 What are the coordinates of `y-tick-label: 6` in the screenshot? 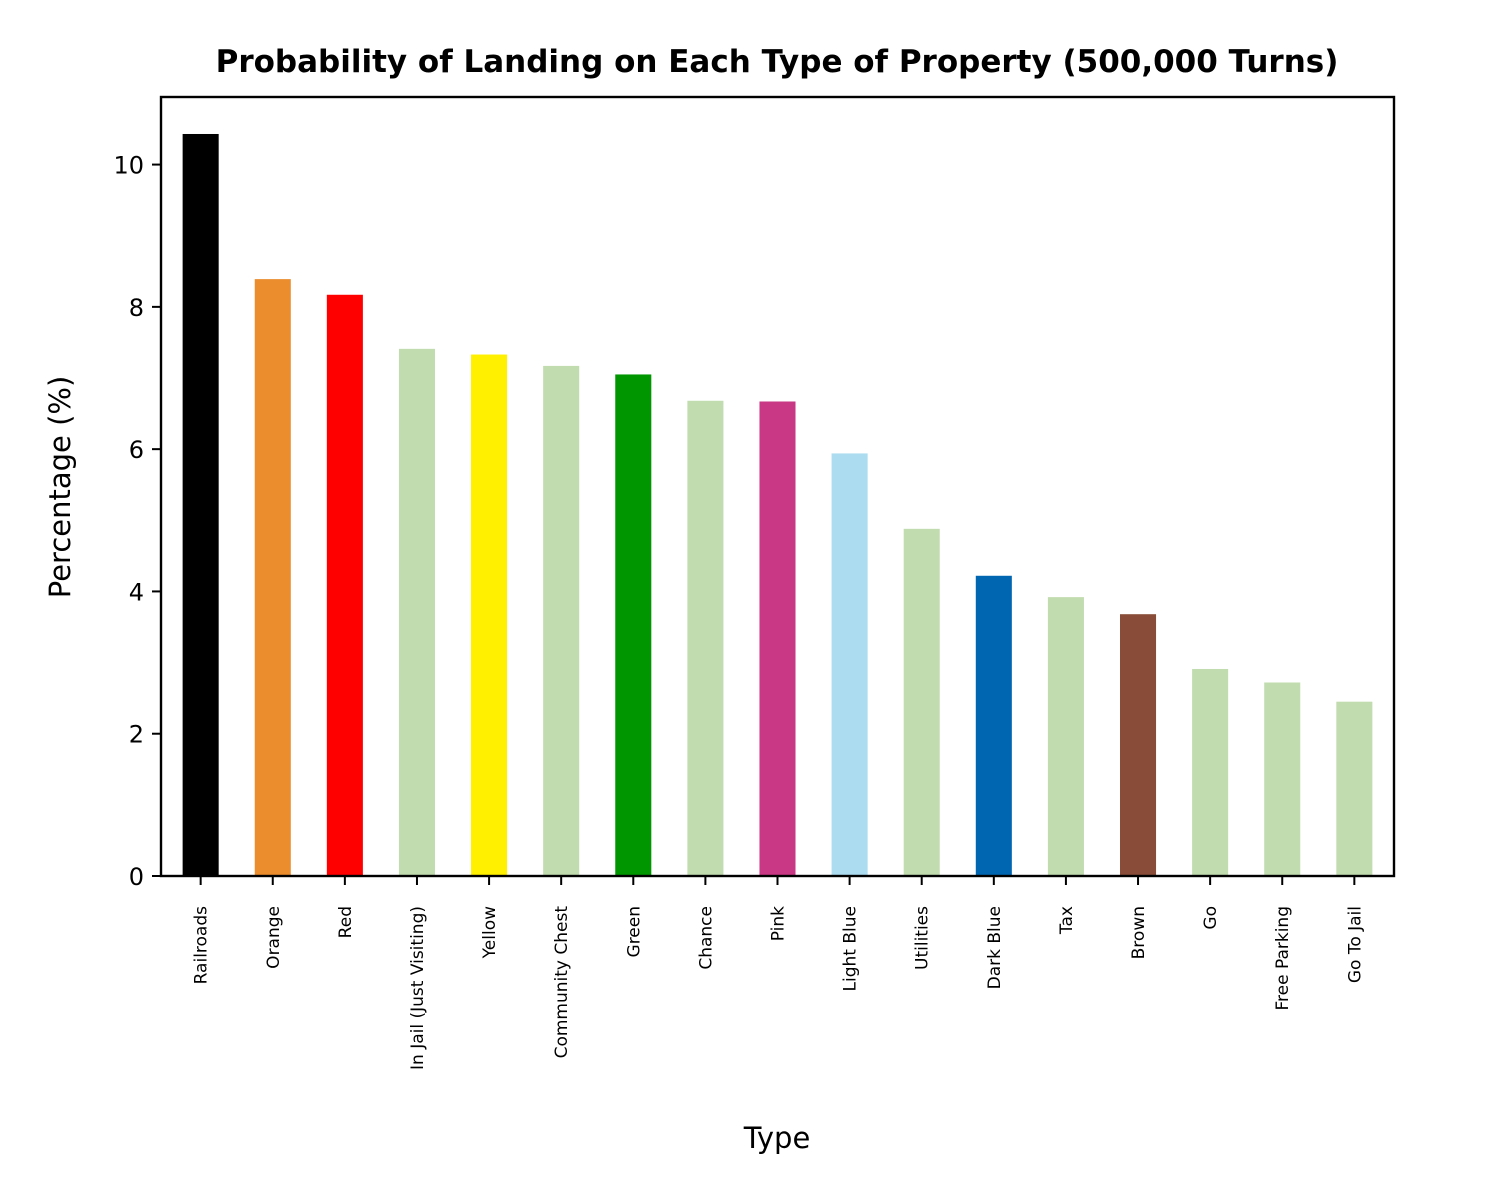 It's located at (136, 450).